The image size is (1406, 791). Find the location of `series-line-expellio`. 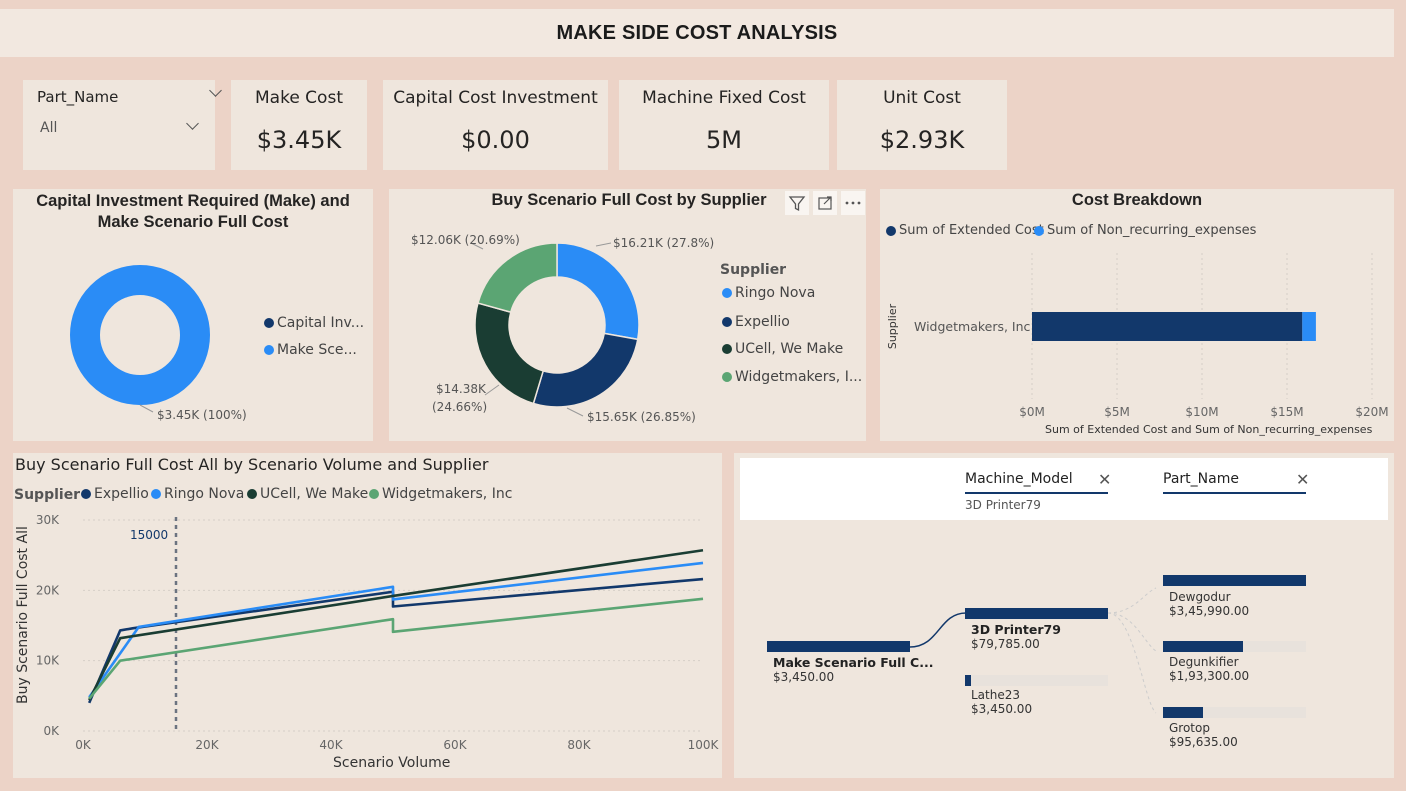

series-line-expellio is located at coordinates (396, 640).